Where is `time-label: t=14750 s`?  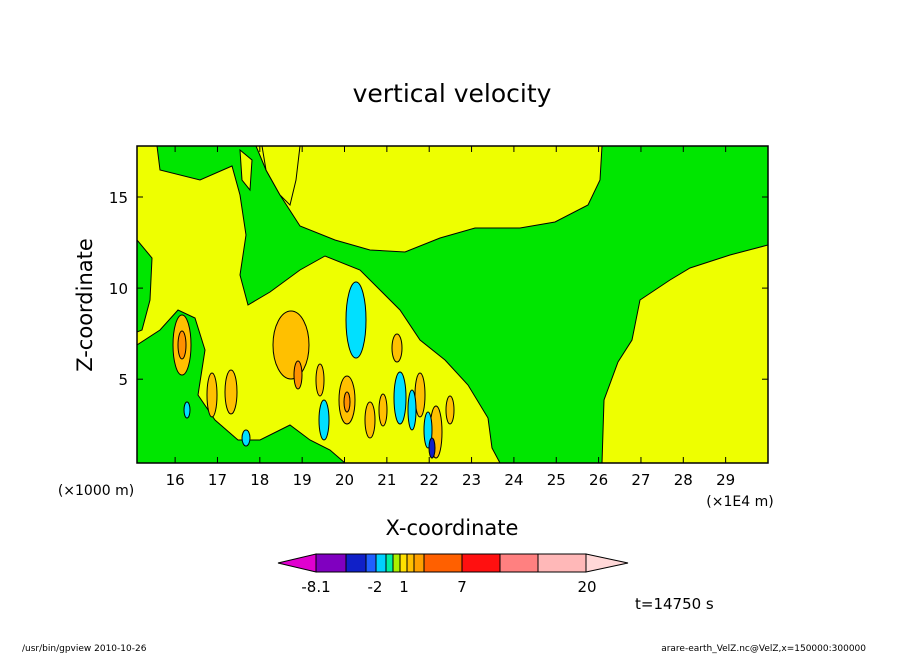 time-label: t=14750 s is located at coordinates (674, 604).